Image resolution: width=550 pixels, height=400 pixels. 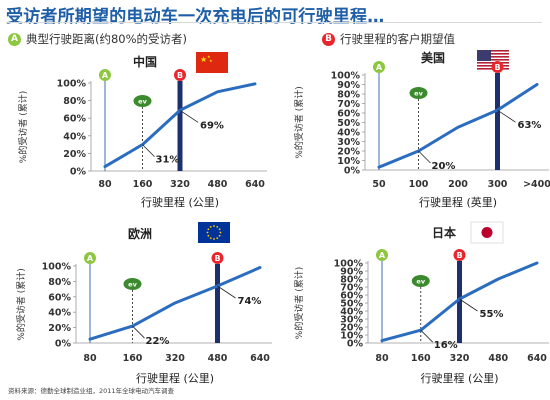 What do you see at coordinates (351, 288) in the screenshot?
I see `y-tick-label: 70%` at bounding box center [351, 288].